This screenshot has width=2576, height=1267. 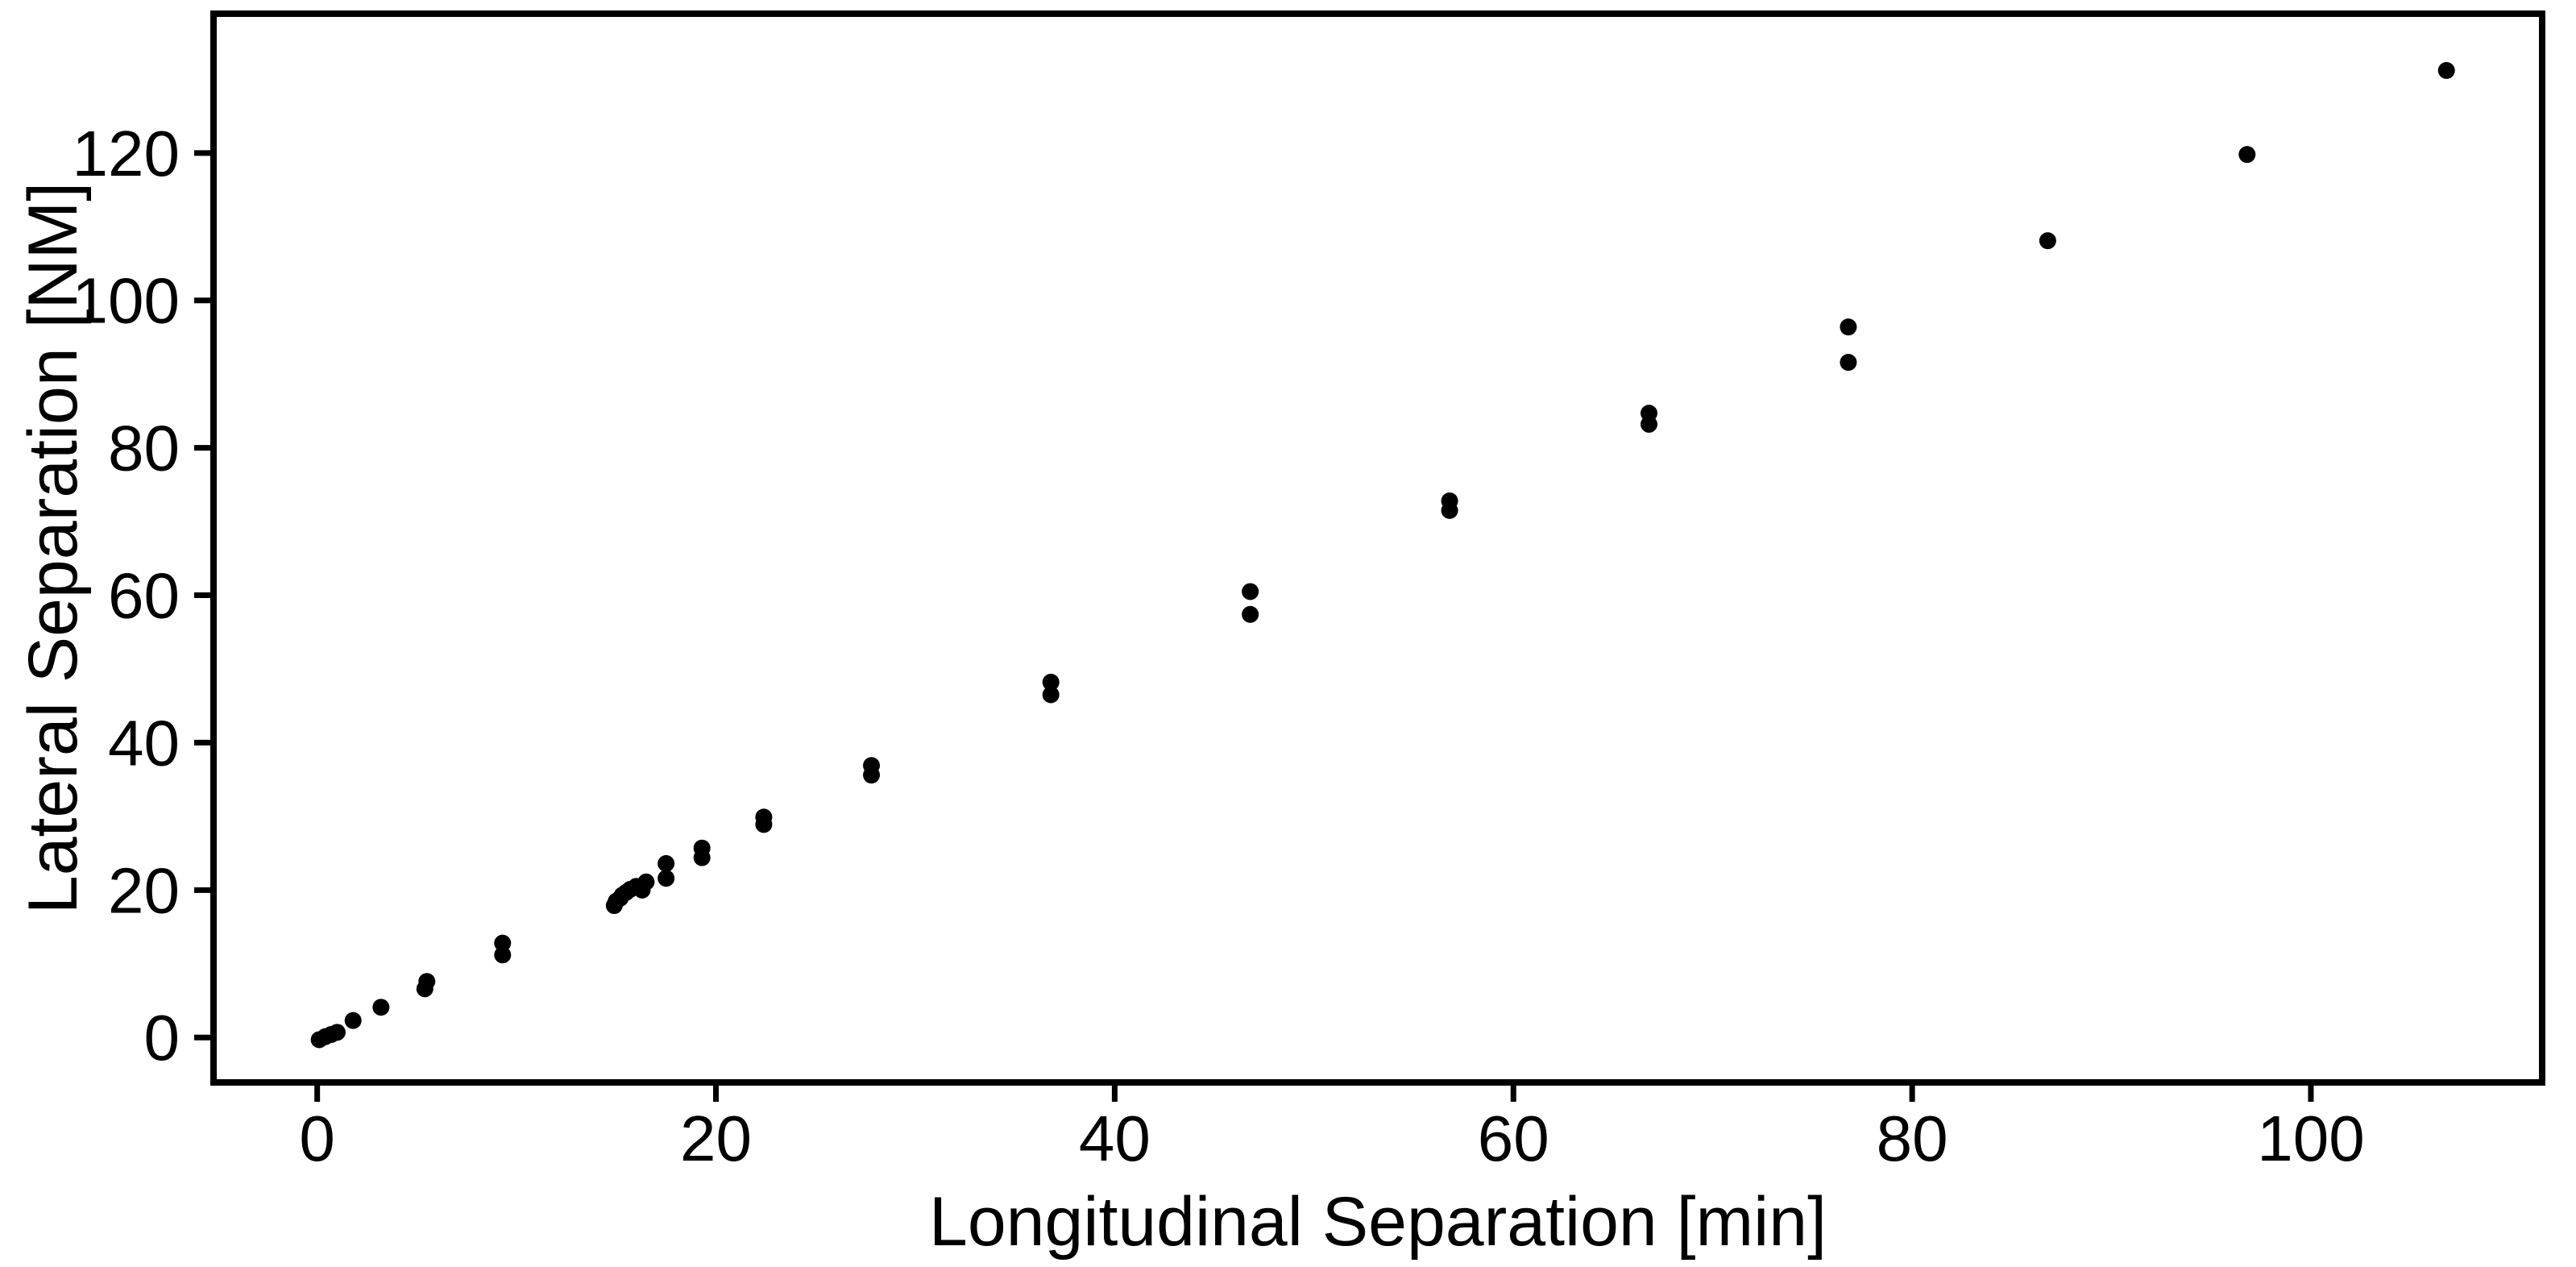 I want to click on x-axis-label: Longitudinal Separation [min], so click(x=1378, y=1222).